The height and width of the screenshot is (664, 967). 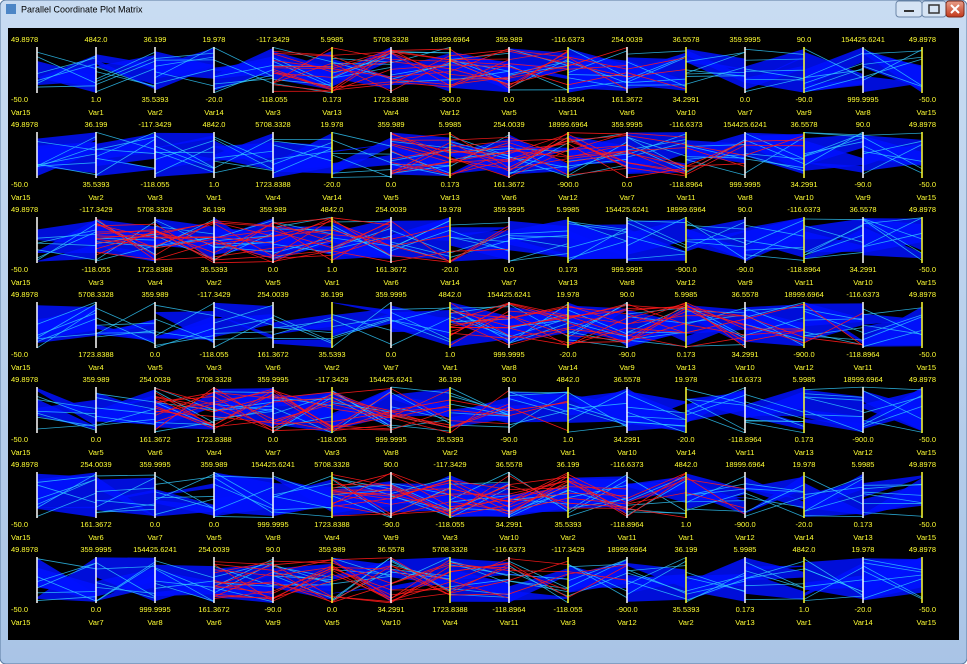 What do you see at coordinates (24, 209) in the screenshot?
I see `axis-max-label: 49.8978` at bounding box center [24, 209].